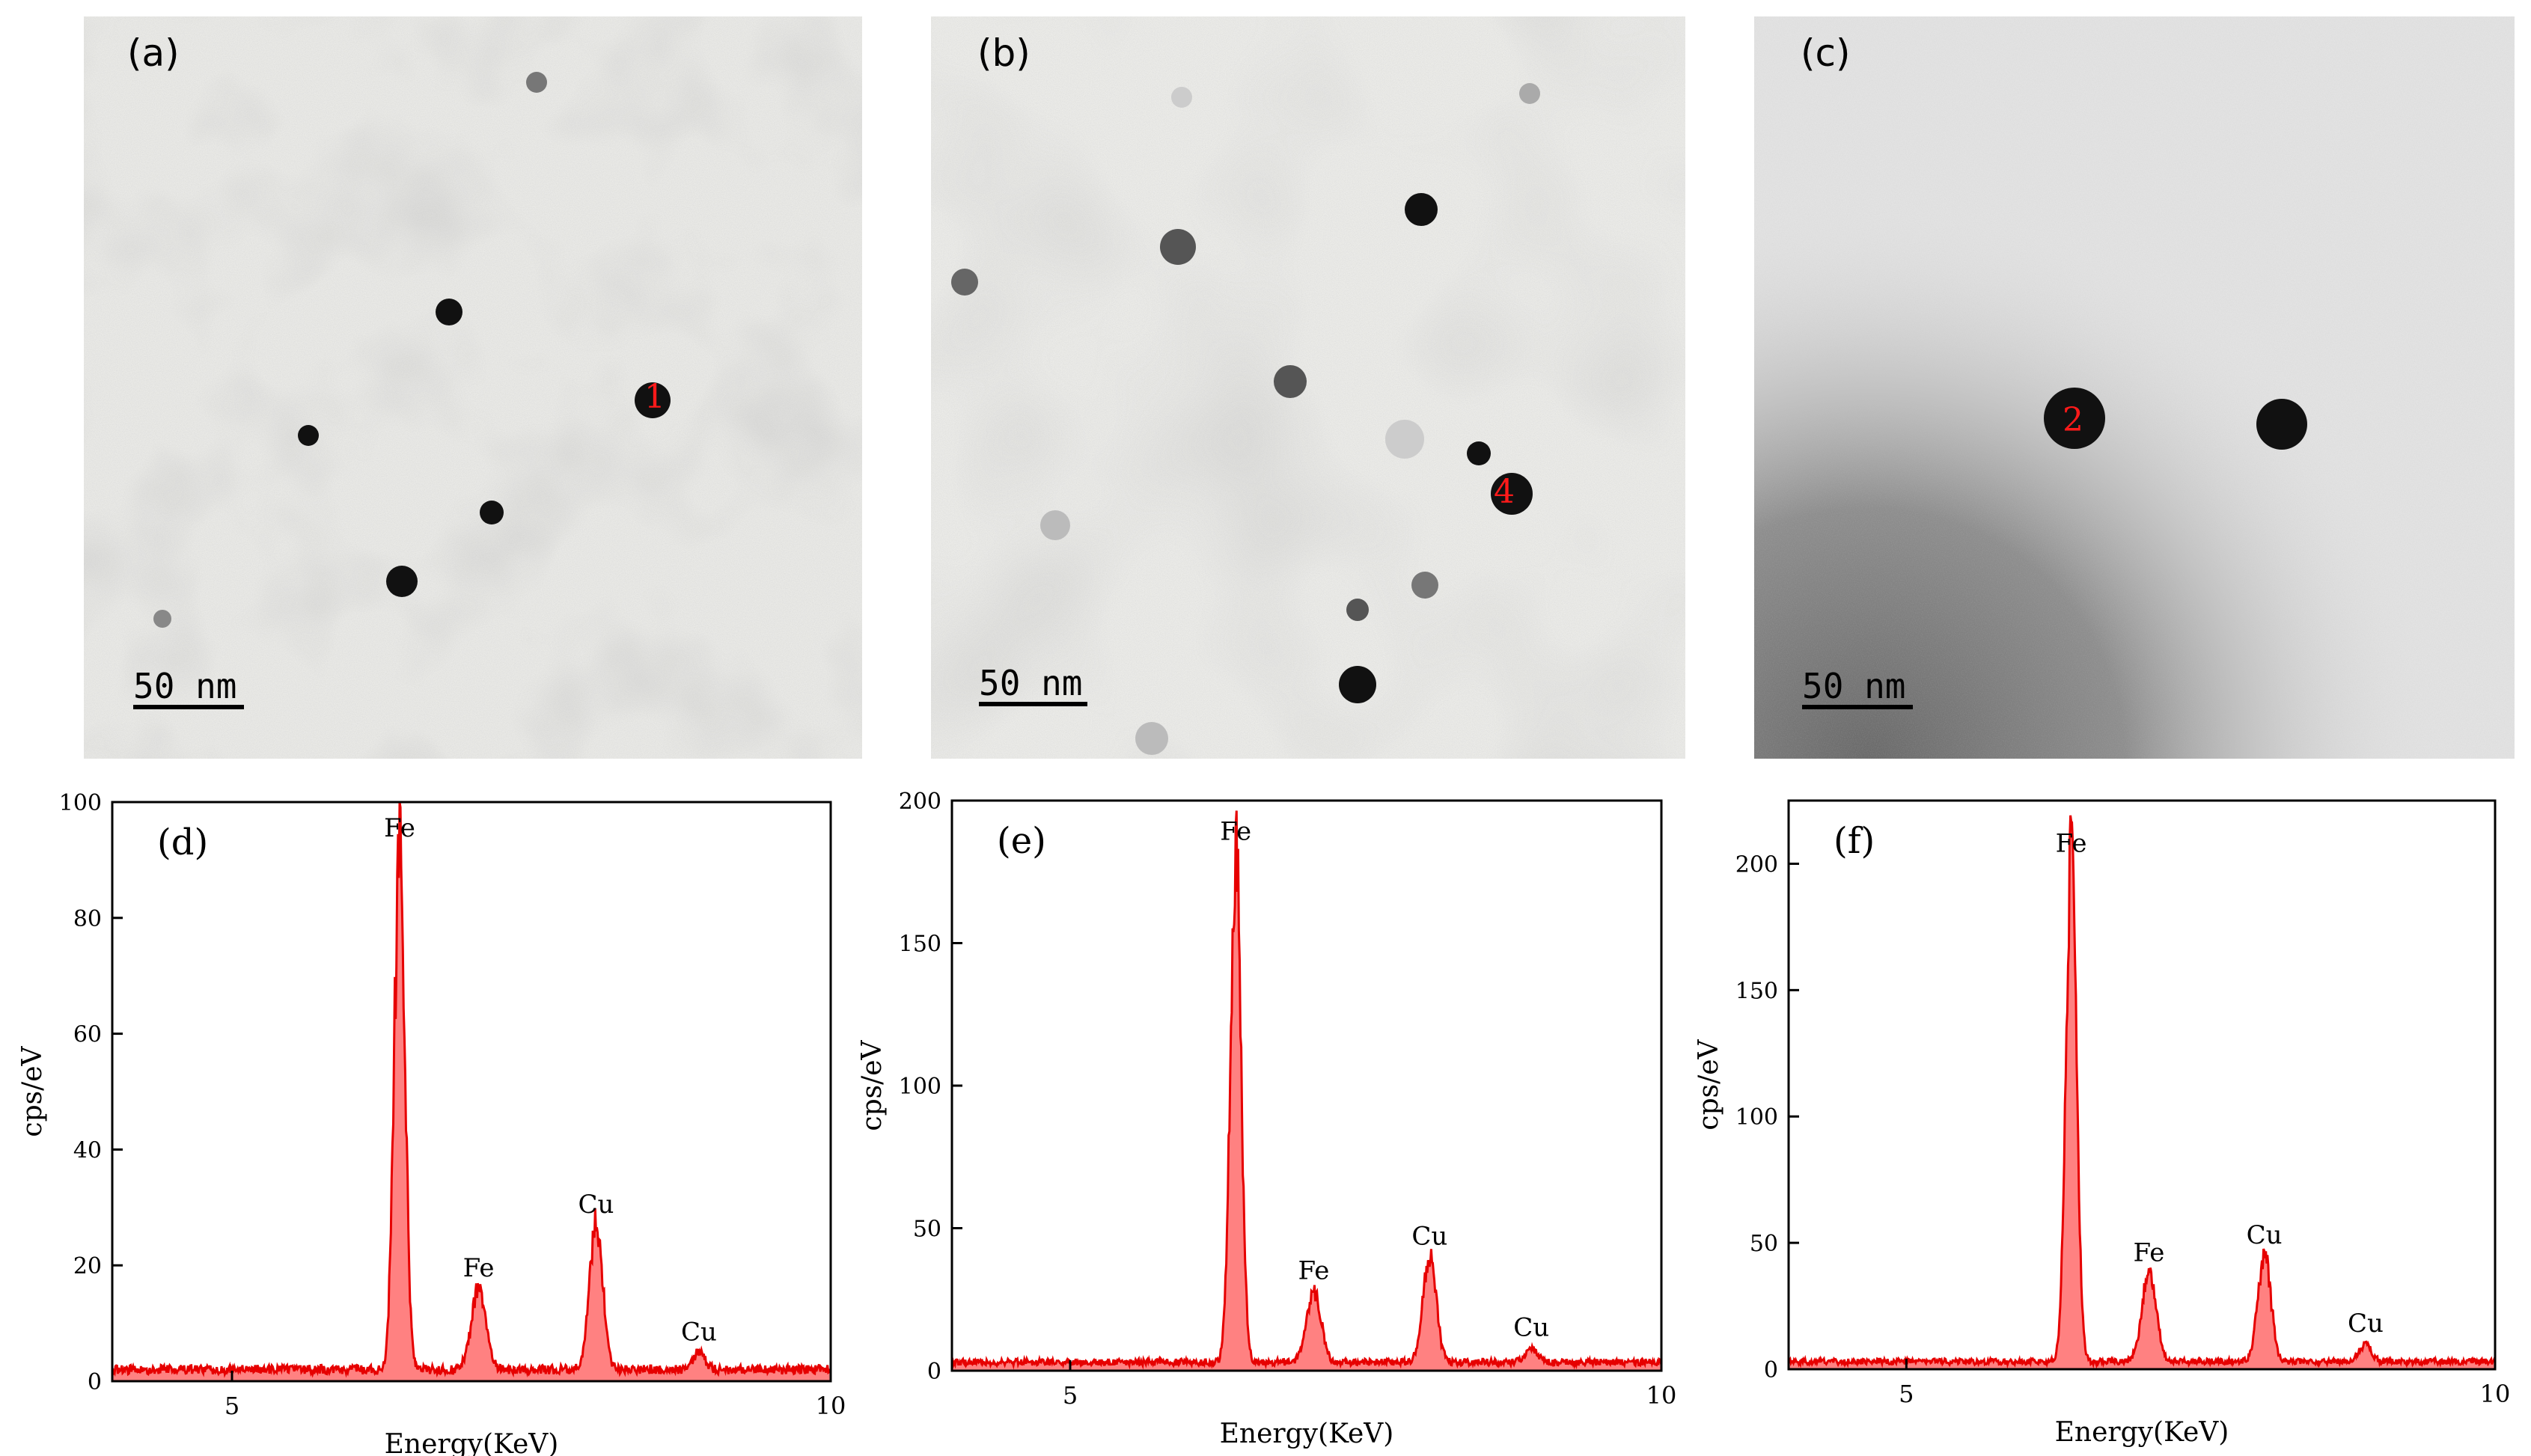 The height and width of the screenshot is (1456, 2531). What do you see at coordinates (185, 686) in the screenshot?
I see `scale-bar-label-a: 50 nm` at bounding box center [185, 686].